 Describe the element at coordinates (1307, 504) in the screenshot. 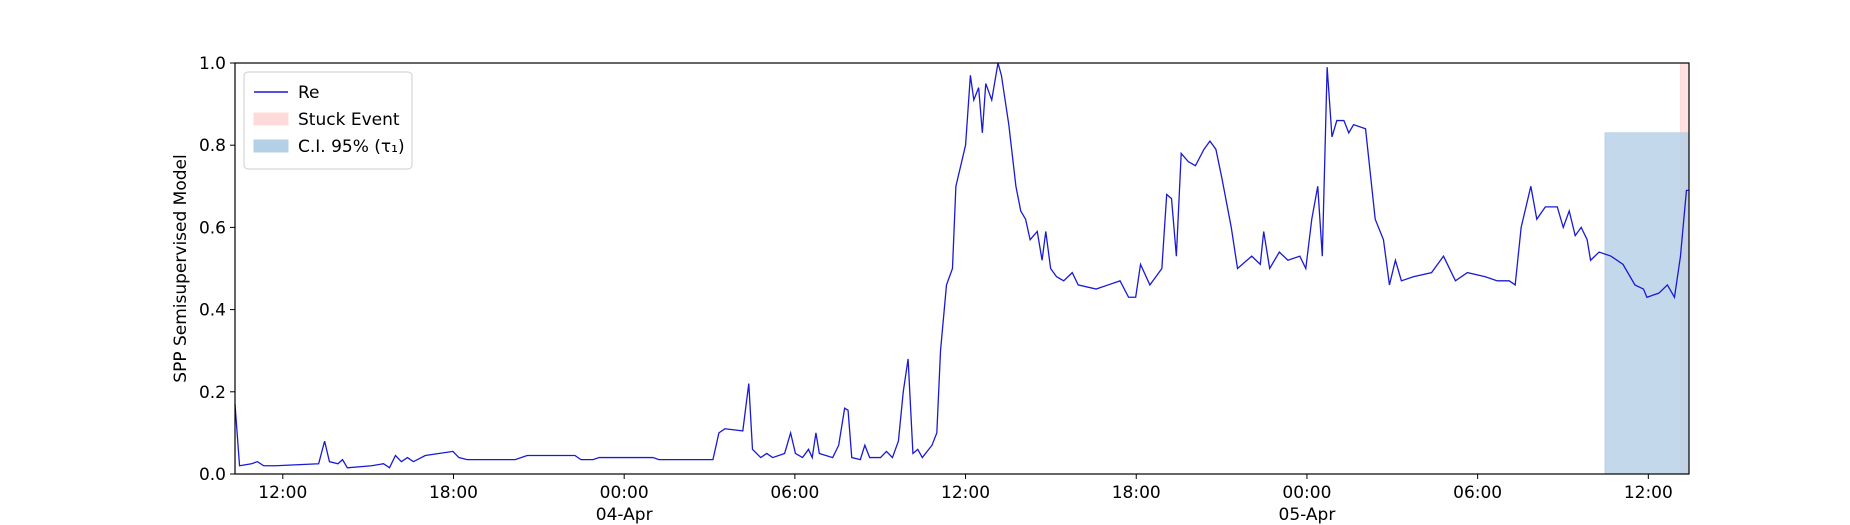

I see `x-tick-label: 00:00 05-Apr` at that location.